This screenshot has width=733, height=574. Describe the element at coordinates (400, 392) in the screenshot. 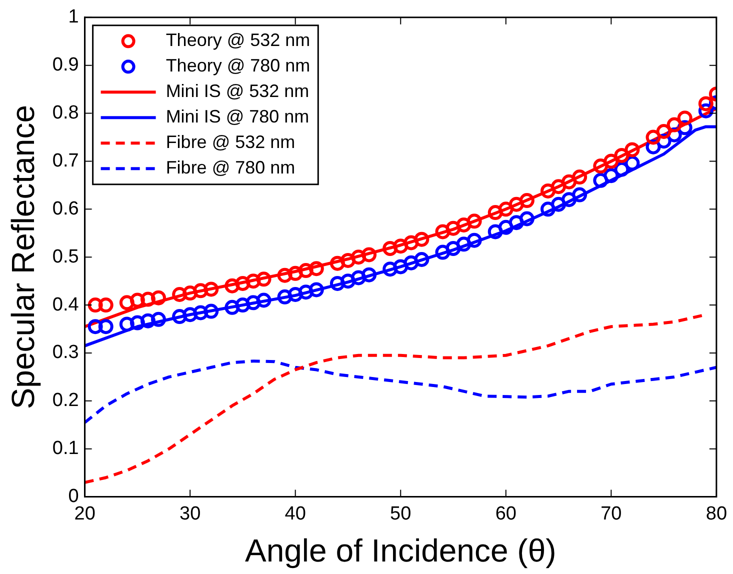

I see `line-series` at that location.